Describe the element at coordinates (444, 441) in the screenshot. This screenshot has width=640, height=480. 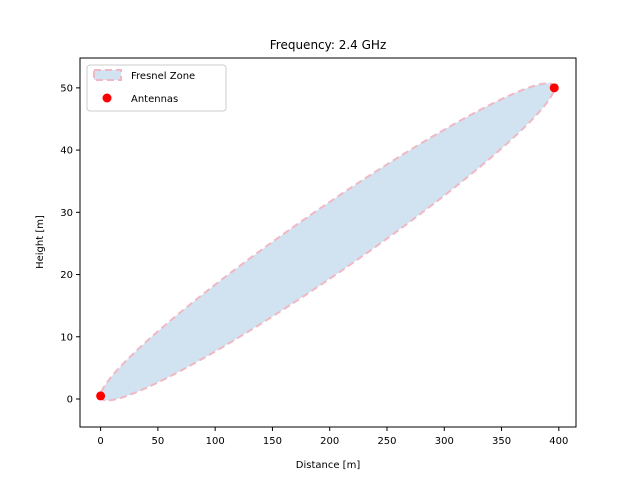
I see `x-tick-label: 300` at that location.